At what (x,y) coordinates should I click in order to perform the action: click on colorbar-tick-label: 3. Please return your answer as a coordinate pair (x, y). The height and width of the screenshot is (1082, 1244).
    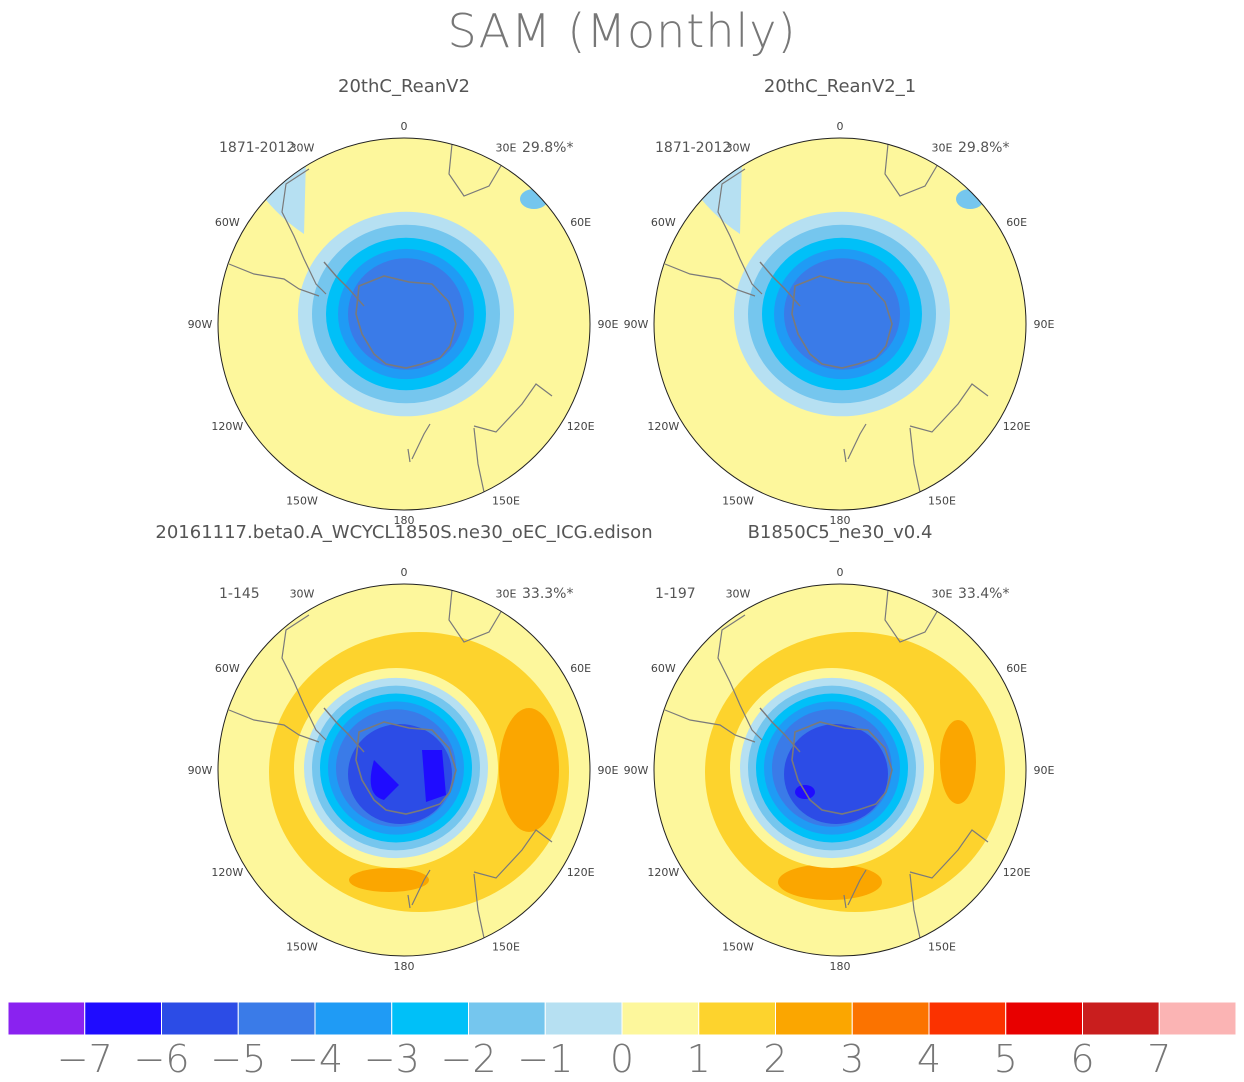
    Looking at the image, I should click on (852, 1059).